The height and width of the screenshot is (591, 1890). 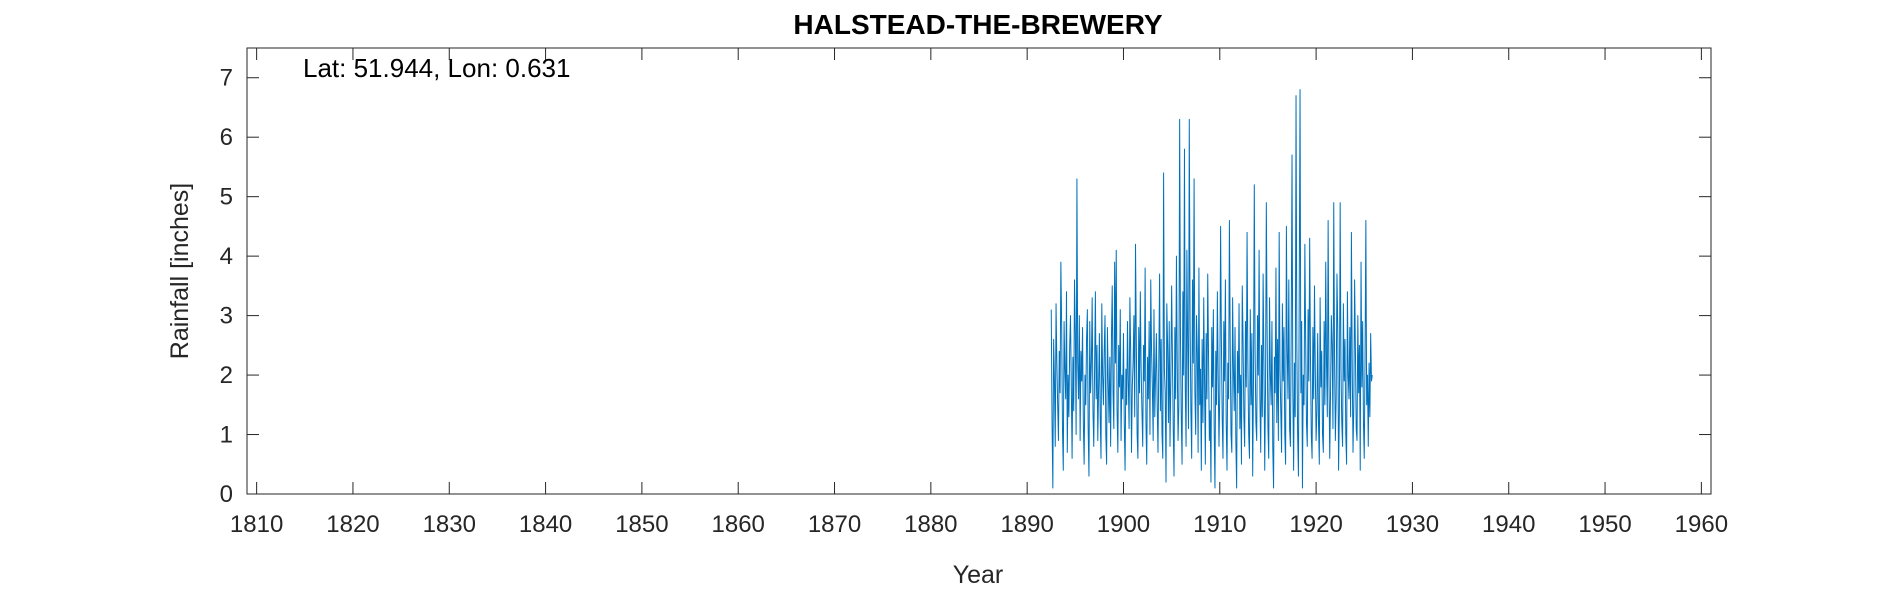 I want to click on y-axis-label: Rainfall [inches], so click(x=180, y=271).